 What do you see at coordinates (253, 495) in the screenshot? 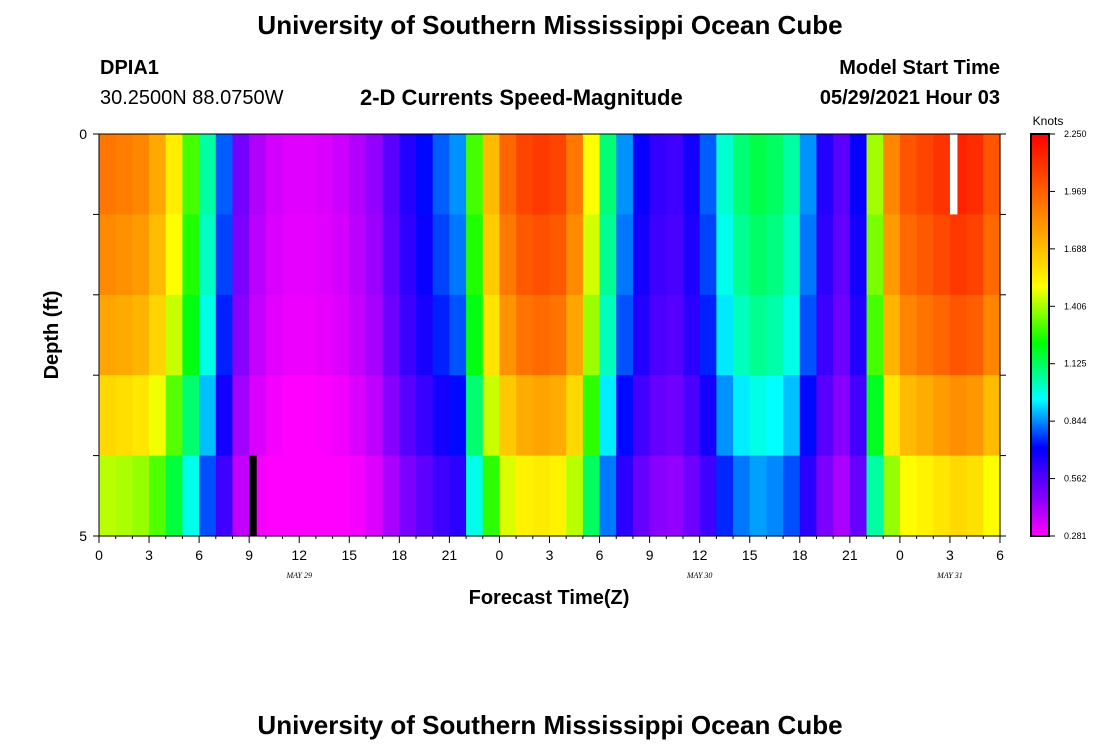
I see `start-marker` at bounding box center [253, 495].